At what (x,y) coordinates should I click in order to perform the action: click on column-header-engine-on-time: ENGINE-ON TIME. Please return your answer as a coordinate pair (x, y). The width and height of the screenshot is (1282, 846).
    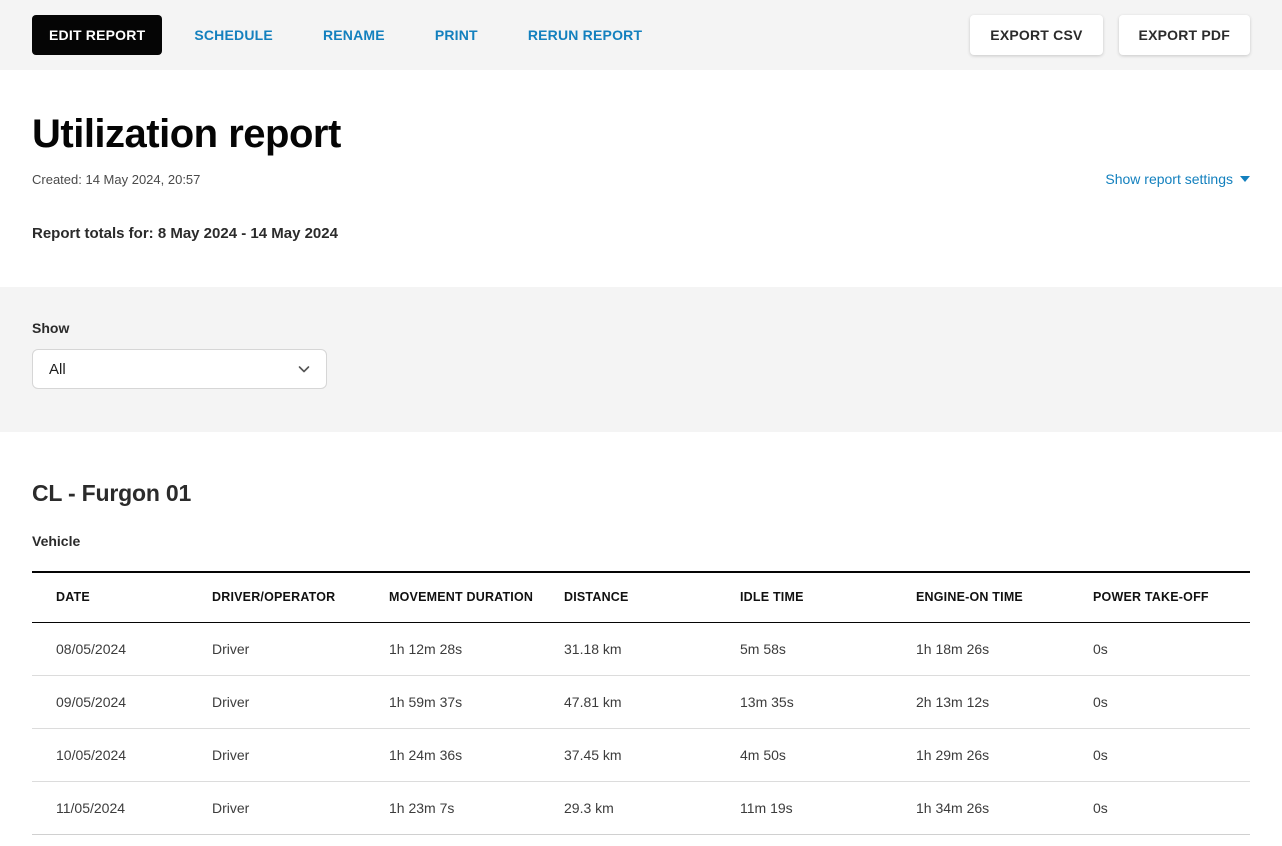
    Looking at the image, I should click on (969, 597).